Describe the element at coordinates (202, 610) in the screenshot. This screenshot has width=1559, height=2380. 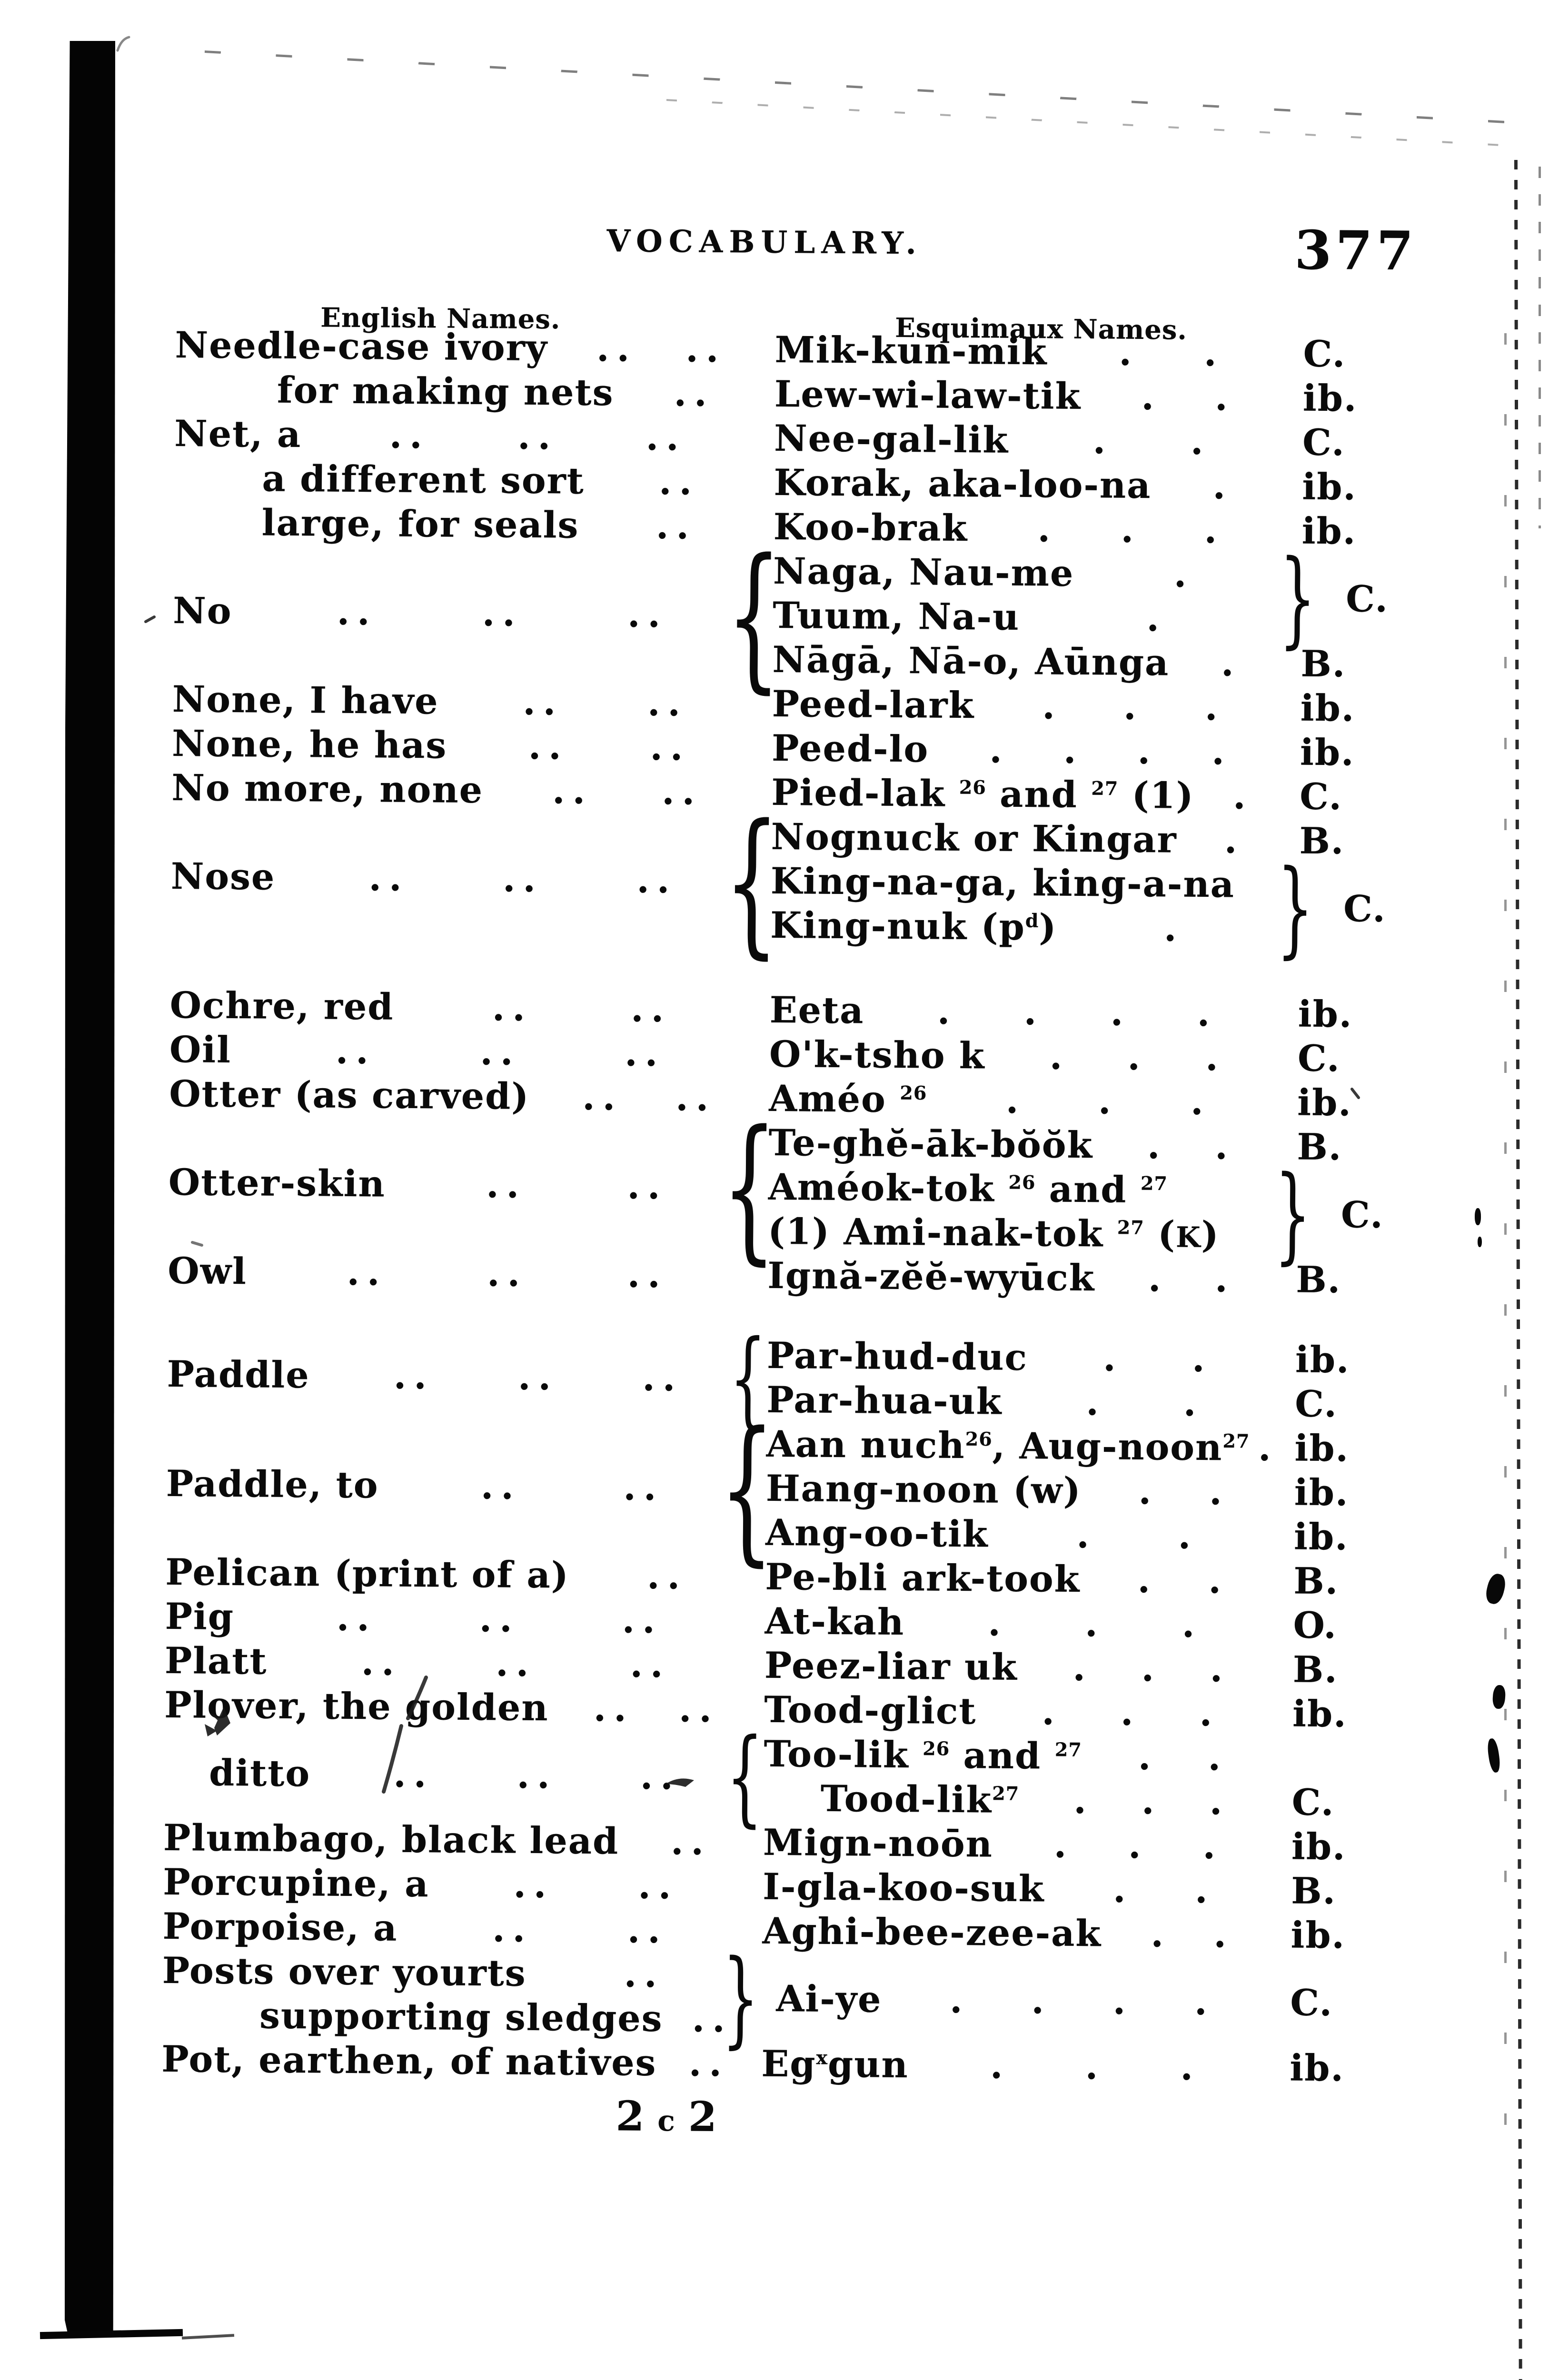
I see `english-term: No` at that location.